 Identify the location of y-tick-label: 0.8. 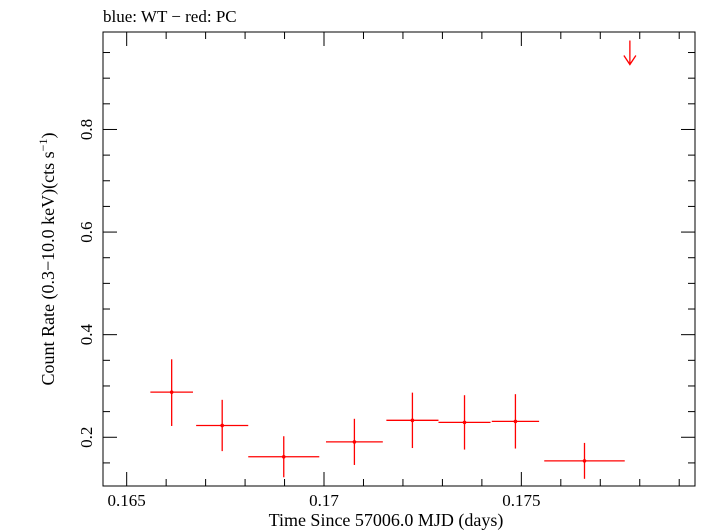
(86, 129).